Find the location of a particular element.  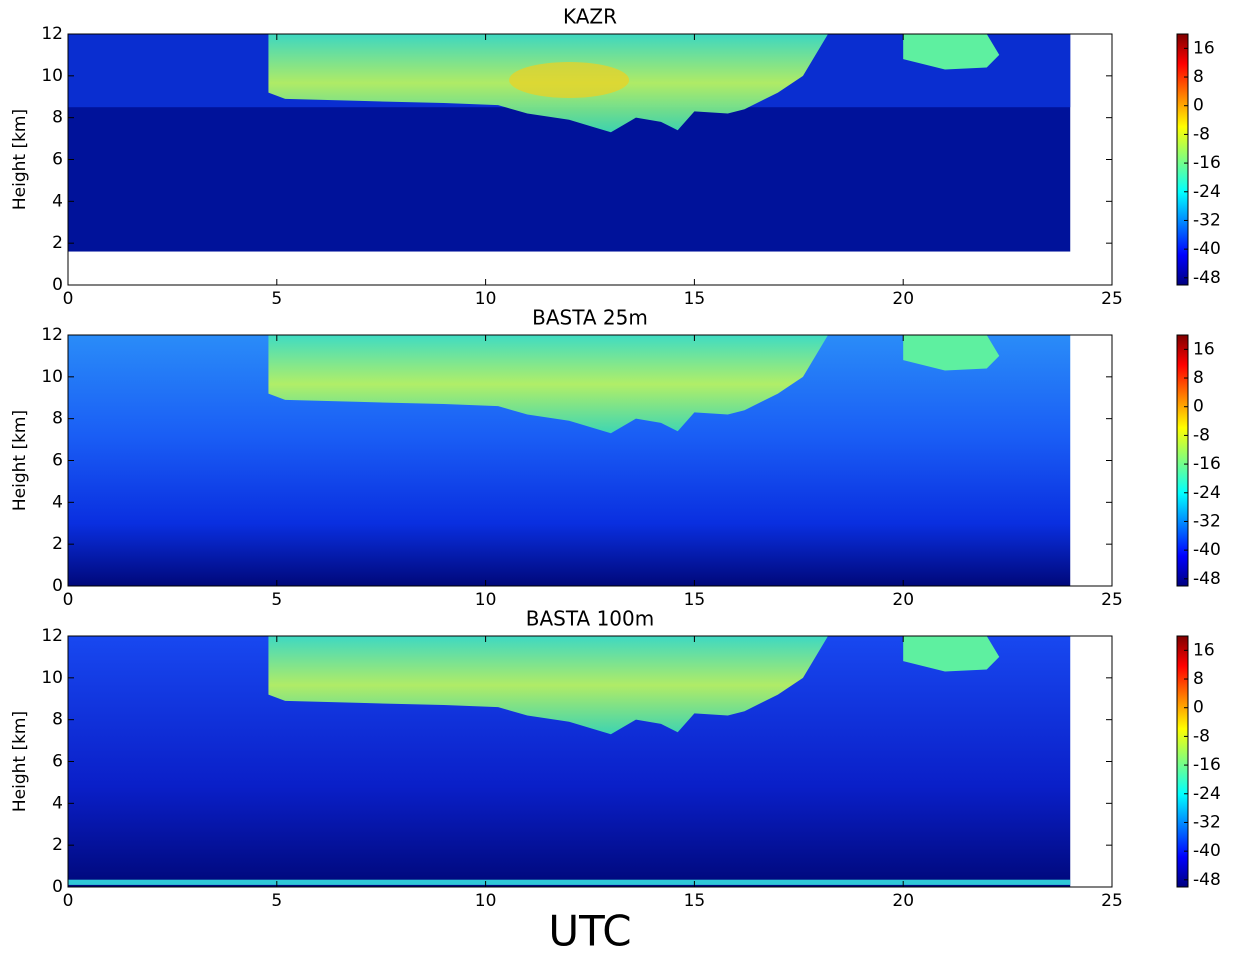

surface-band is located at coordinates (569, 882).